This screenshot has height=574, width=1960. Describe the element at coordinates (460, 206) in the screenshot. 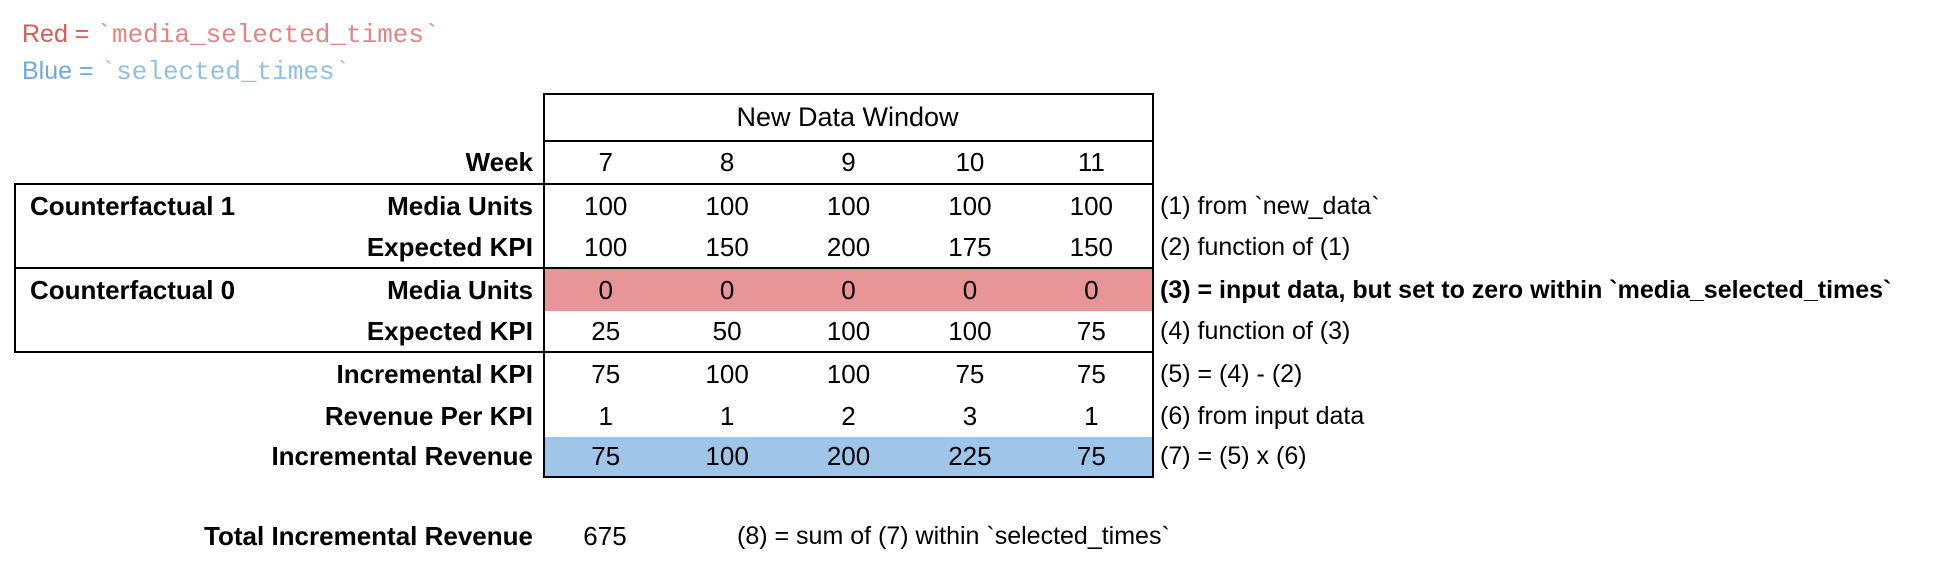

I see `row-label-media-units-cf1: Media Units` at that location.